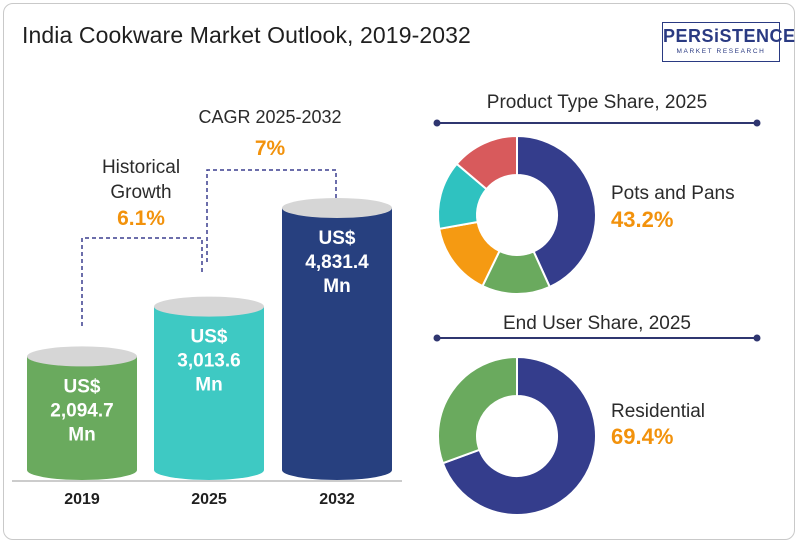 The width and height of the screenshot is (800, 545). I want to click on end-user-rule-dot-right, so click(757, 338).